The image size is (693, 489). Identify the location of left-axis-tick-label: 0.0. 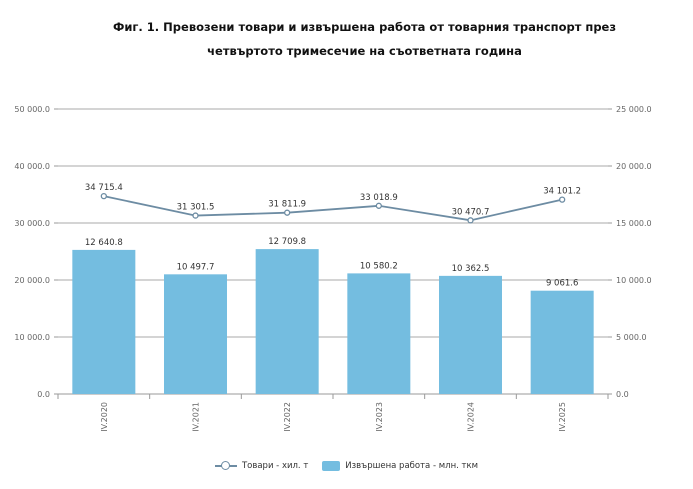
(43, 394).